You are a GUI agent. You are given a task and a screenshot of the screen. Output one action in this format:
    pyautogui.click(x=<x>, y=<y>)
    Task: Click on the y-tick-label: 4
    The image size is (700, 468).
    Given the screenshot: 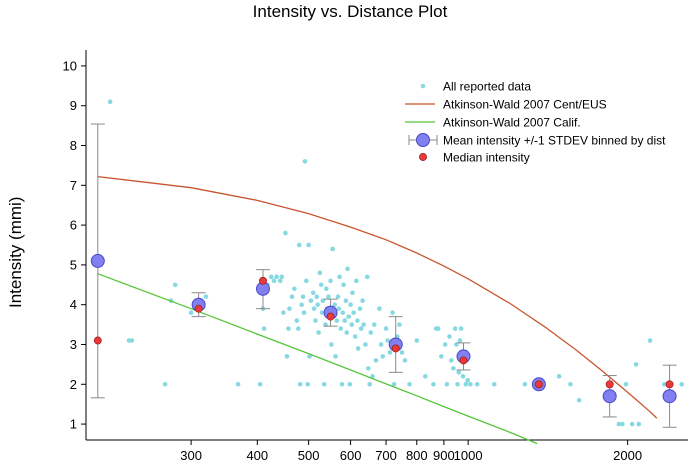 What is the action you would take?
    pyautogui.click(x=73, y=304)
    